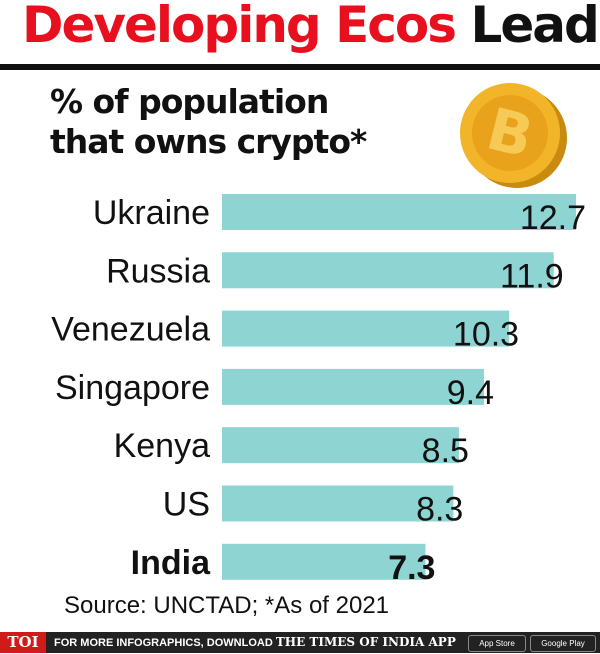  I want to click on chart-title: % of population that owns crypto*, so click(208, 121).